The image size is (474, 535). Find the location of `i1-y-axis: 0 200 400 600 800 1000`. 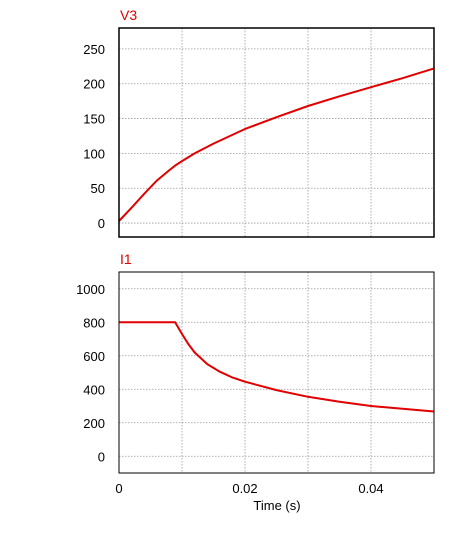

i1-y-axis: 0 200 400 600 800 1000 is located at coordinates (90, 373).